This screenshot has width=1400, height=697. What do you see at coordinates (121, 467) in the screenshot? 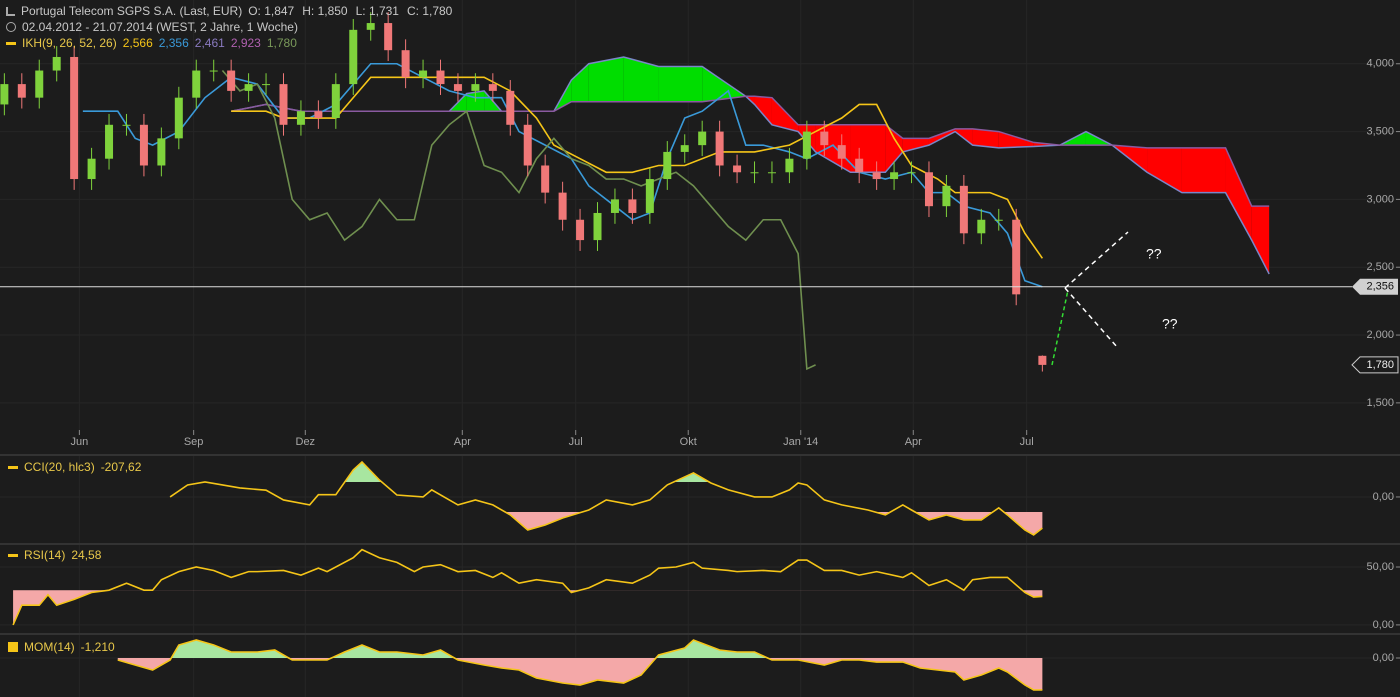
I see `legend-value: -207,62` at bounding box center [121, 467].